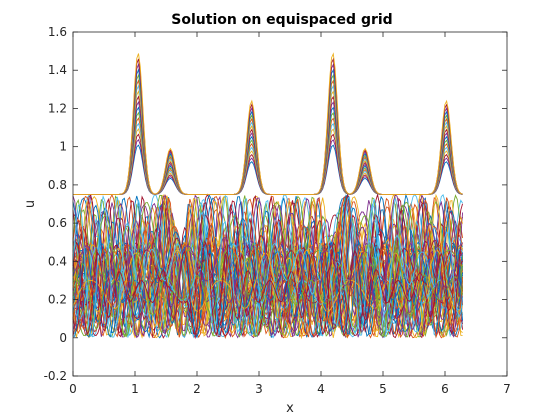  Describe the element at coordinates (383, 389) in the screenshot. I see `x-tick-label: 5` at that location.